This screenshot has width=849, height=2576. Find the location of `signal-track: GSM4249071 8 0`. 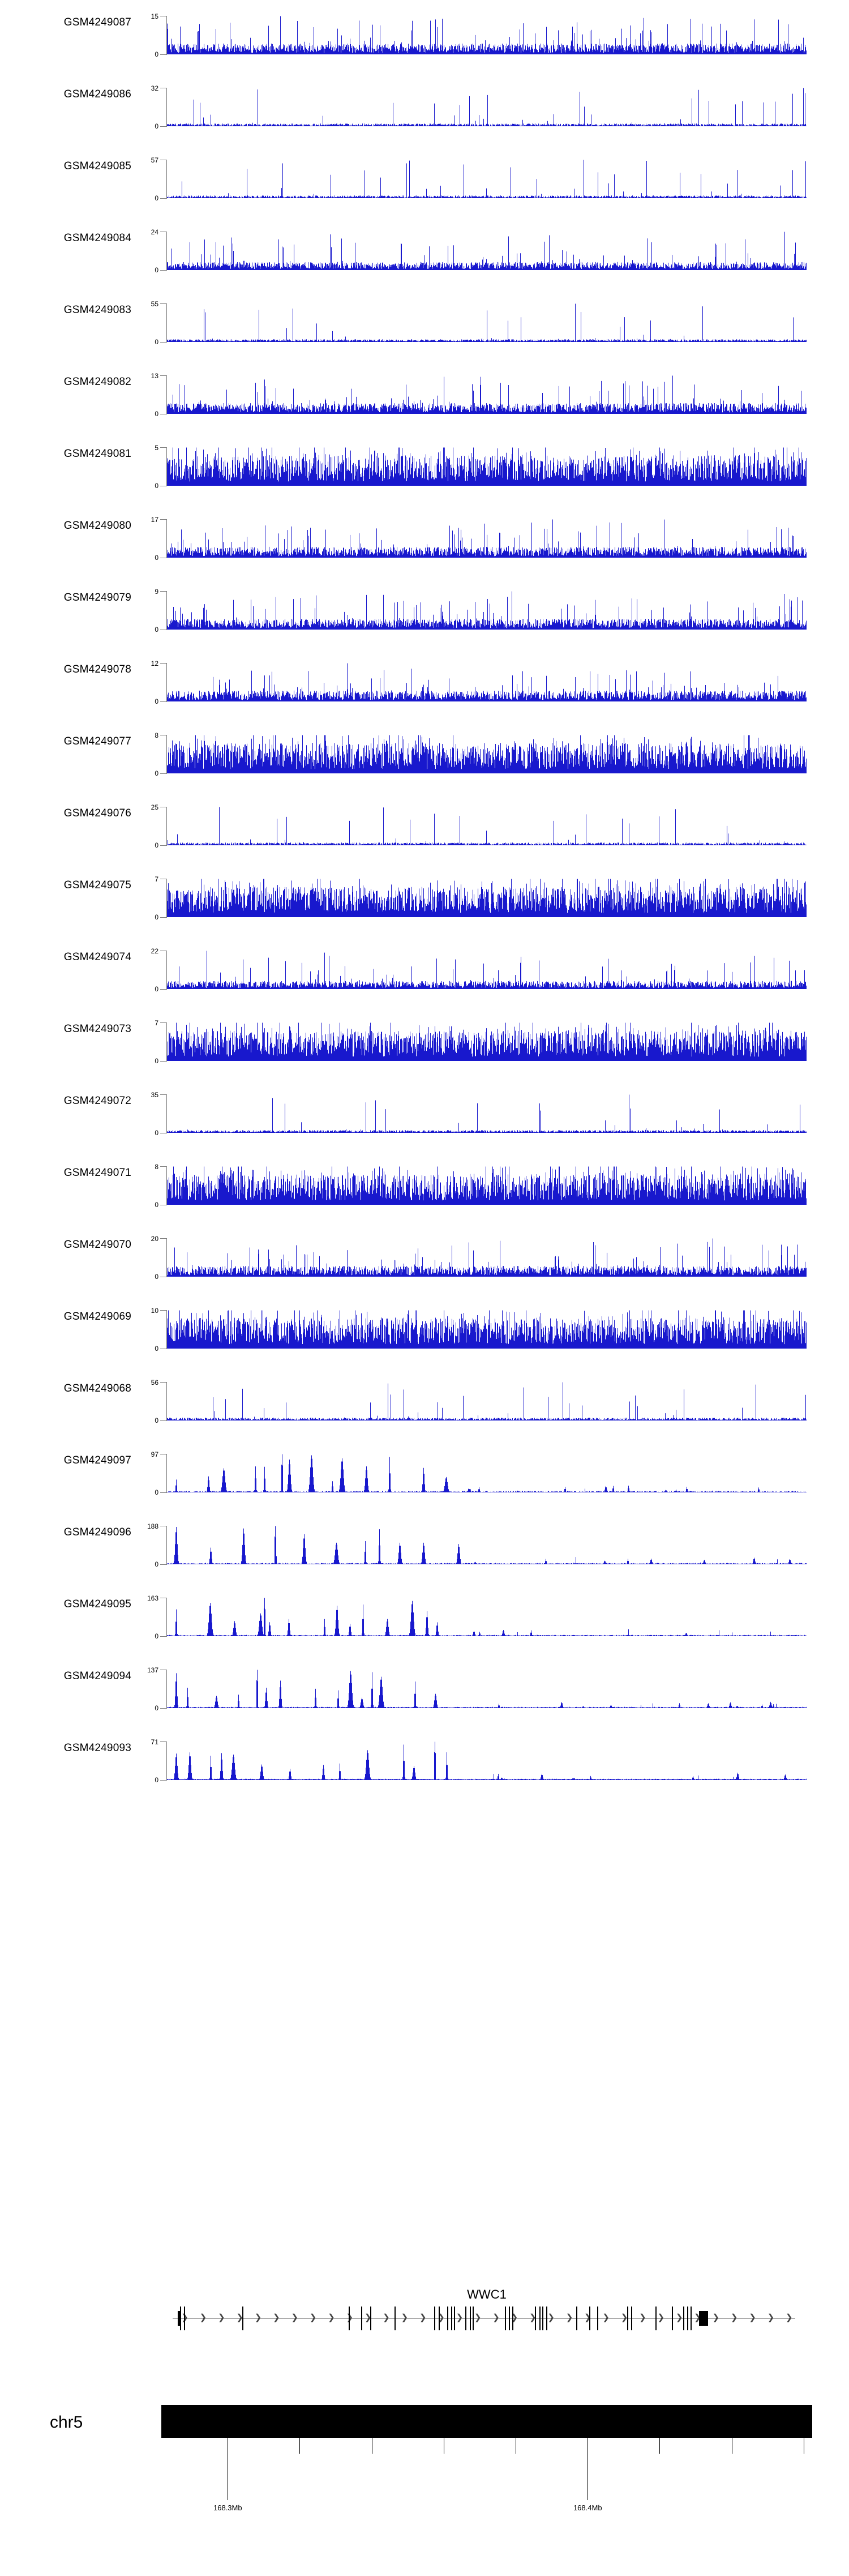

signal-track: GSM4249071 8 0 is located at coordinates (424, 1185).